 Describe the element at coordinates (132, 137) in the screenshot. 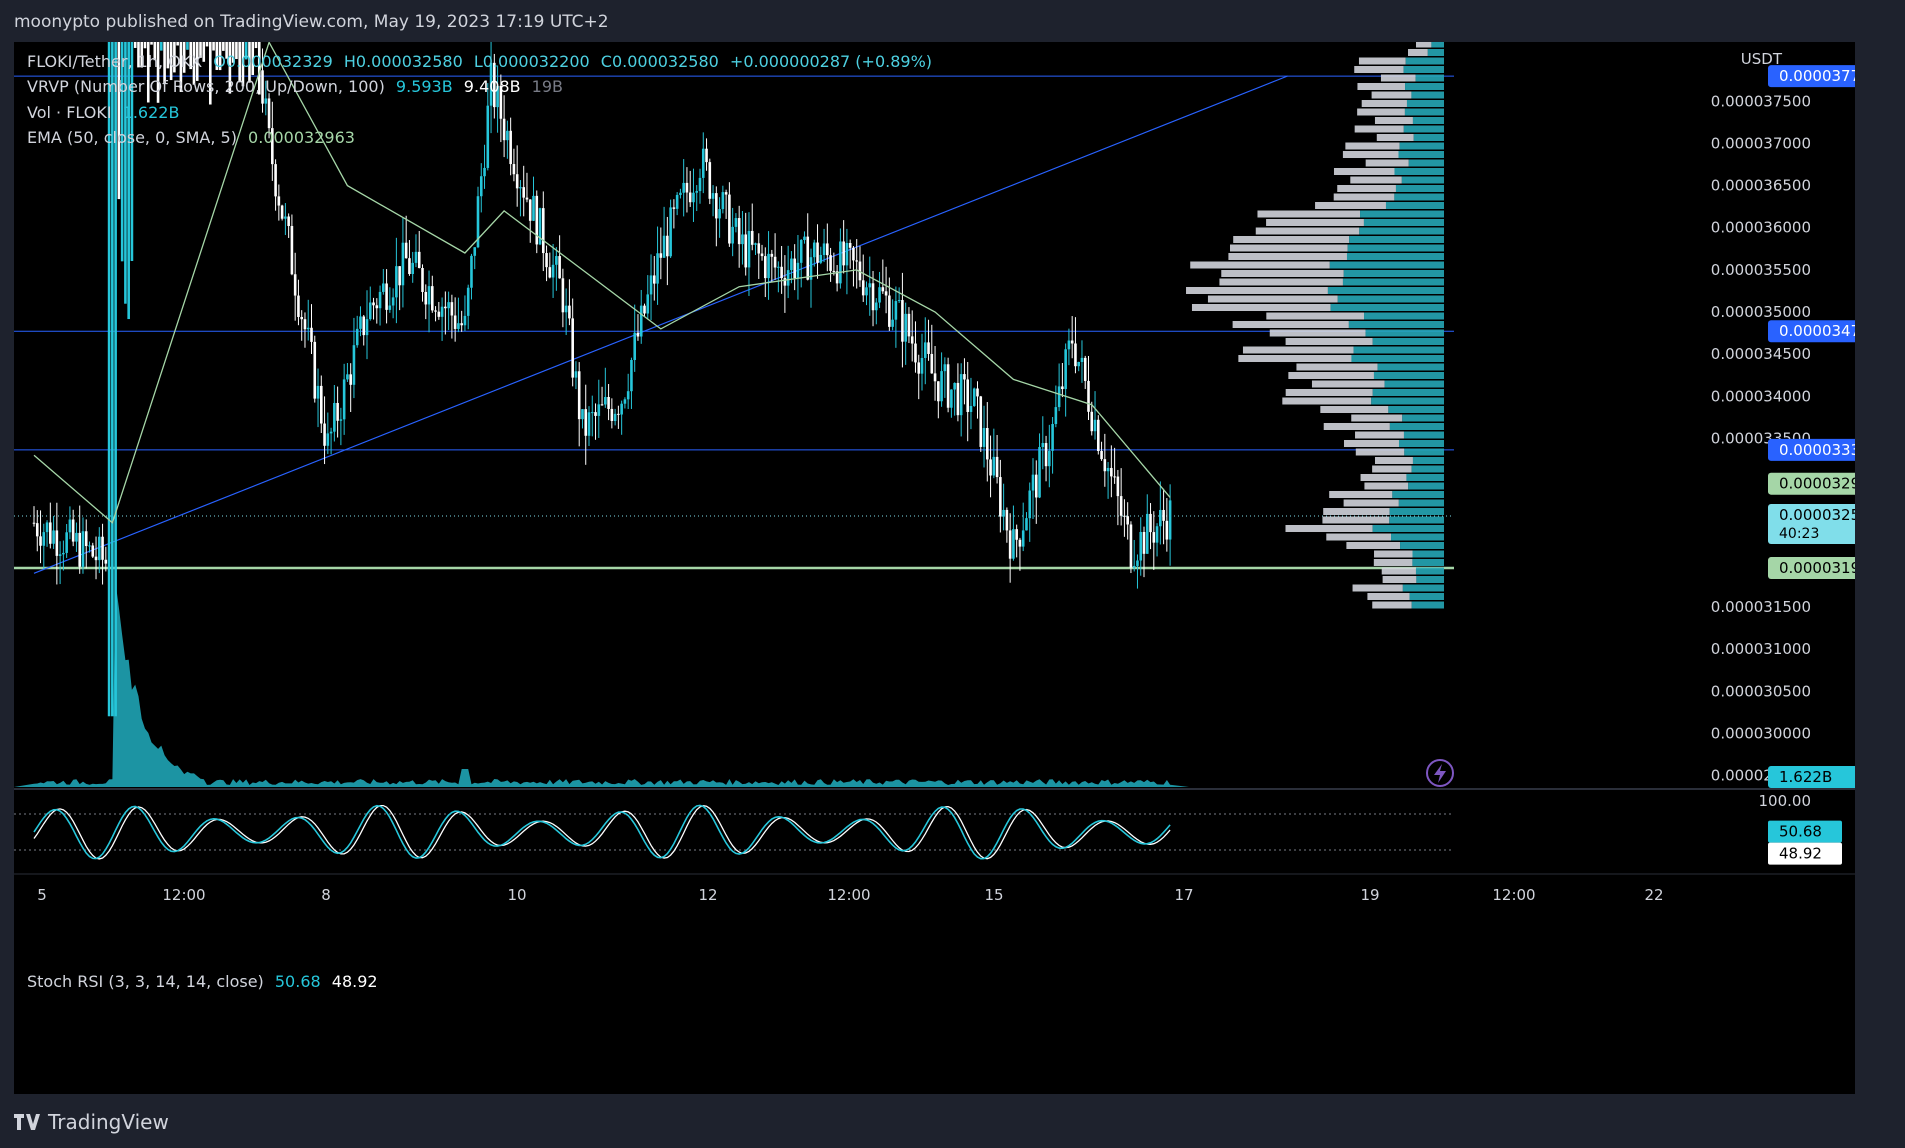

I see `legend-ema-label: EMA (50, close, 0, SMA, 5)` at that location.